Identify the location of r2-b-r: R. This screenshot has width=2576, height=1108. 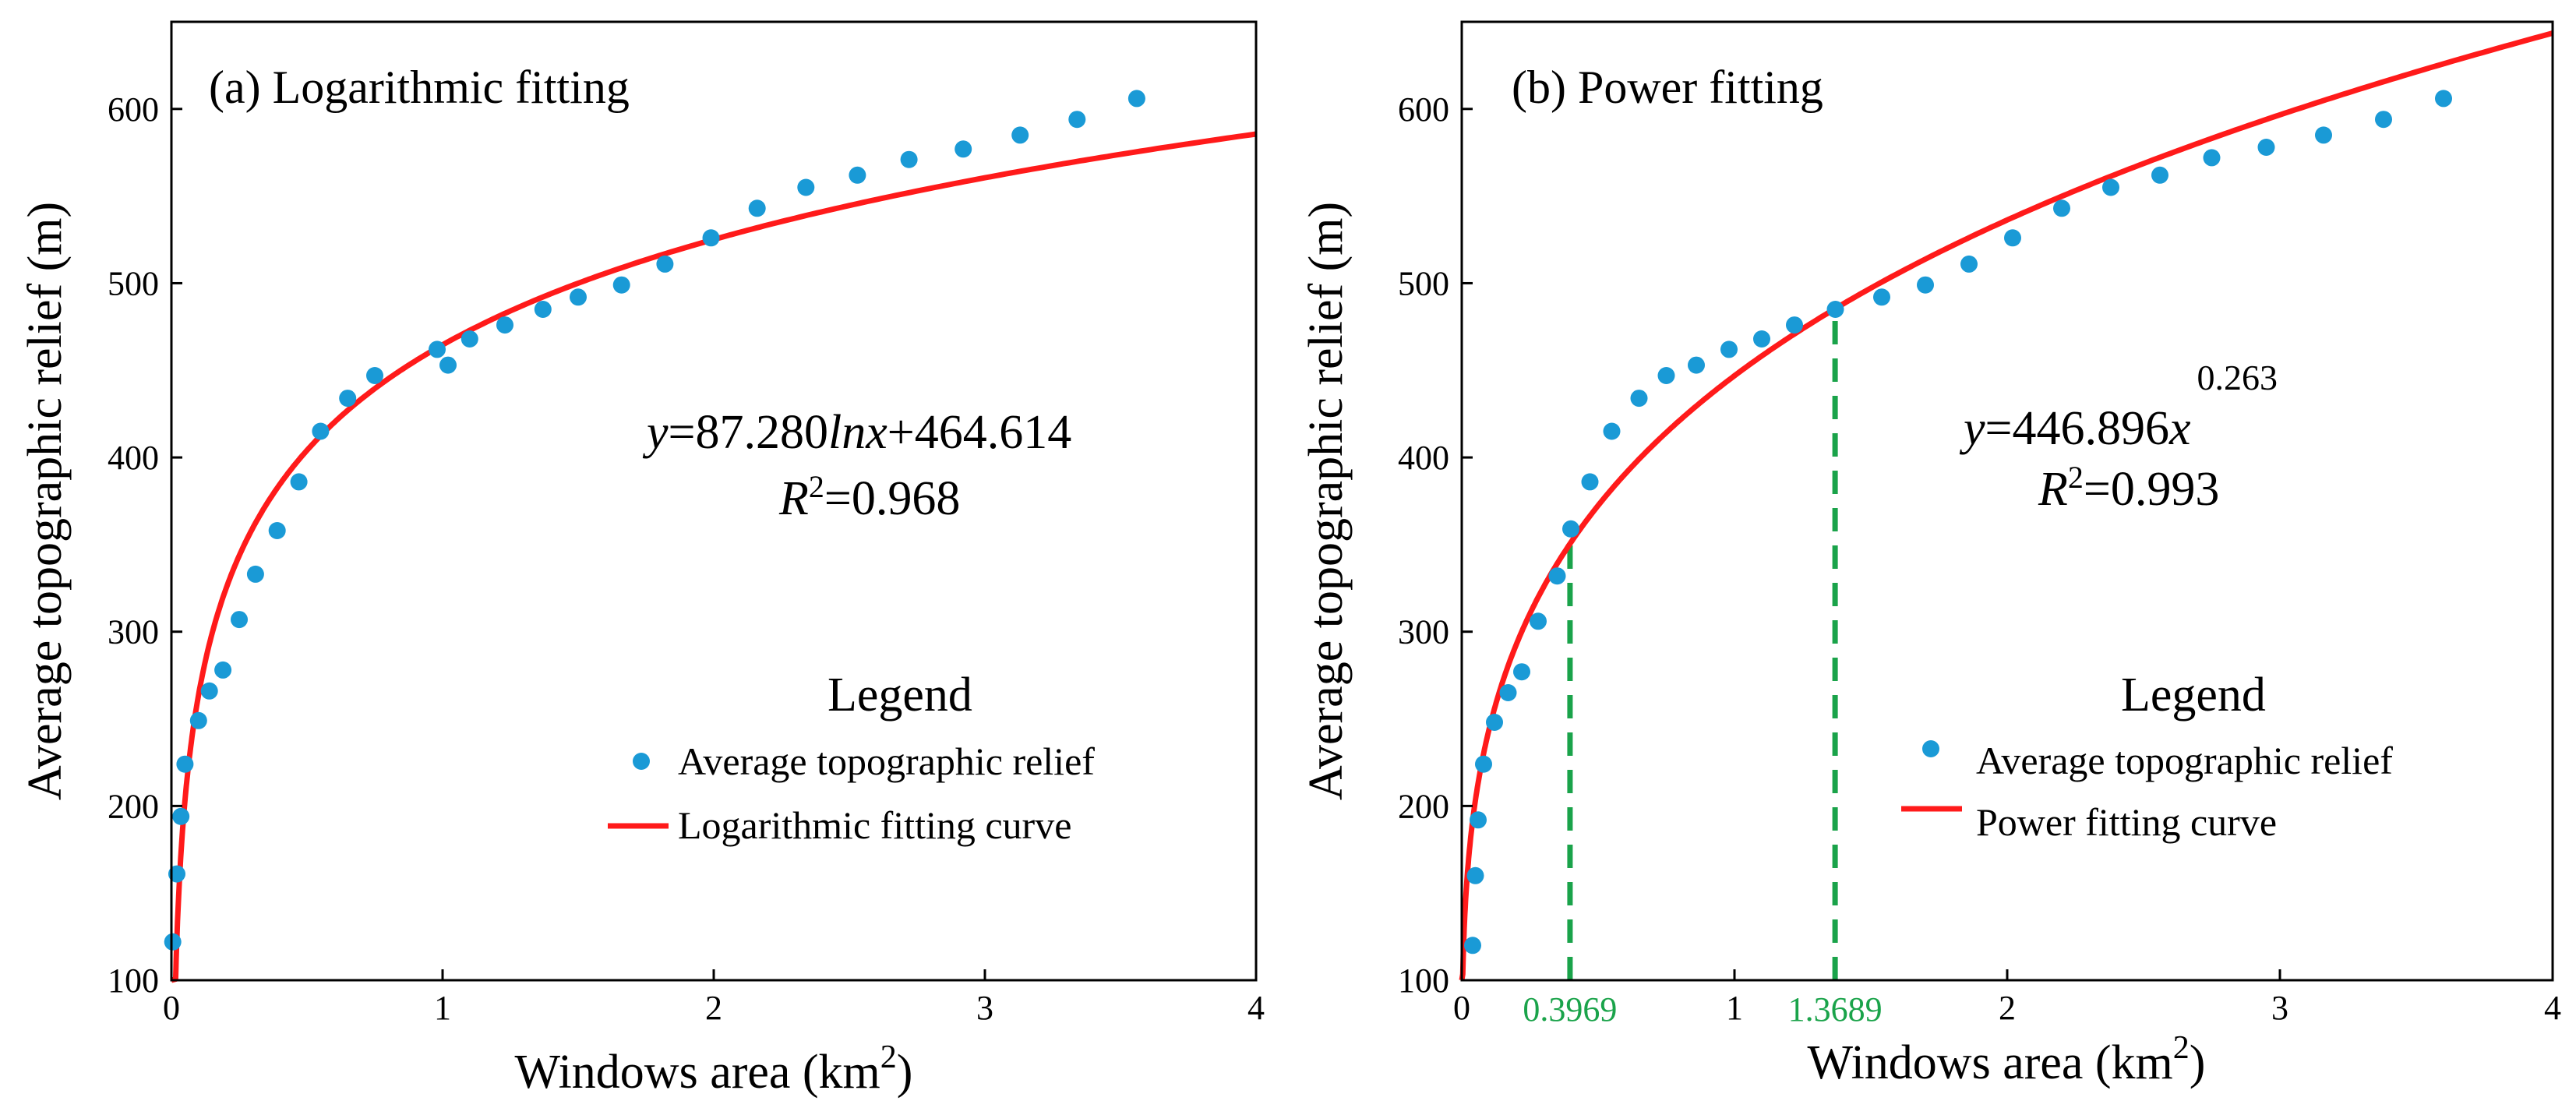
(2053, 489).